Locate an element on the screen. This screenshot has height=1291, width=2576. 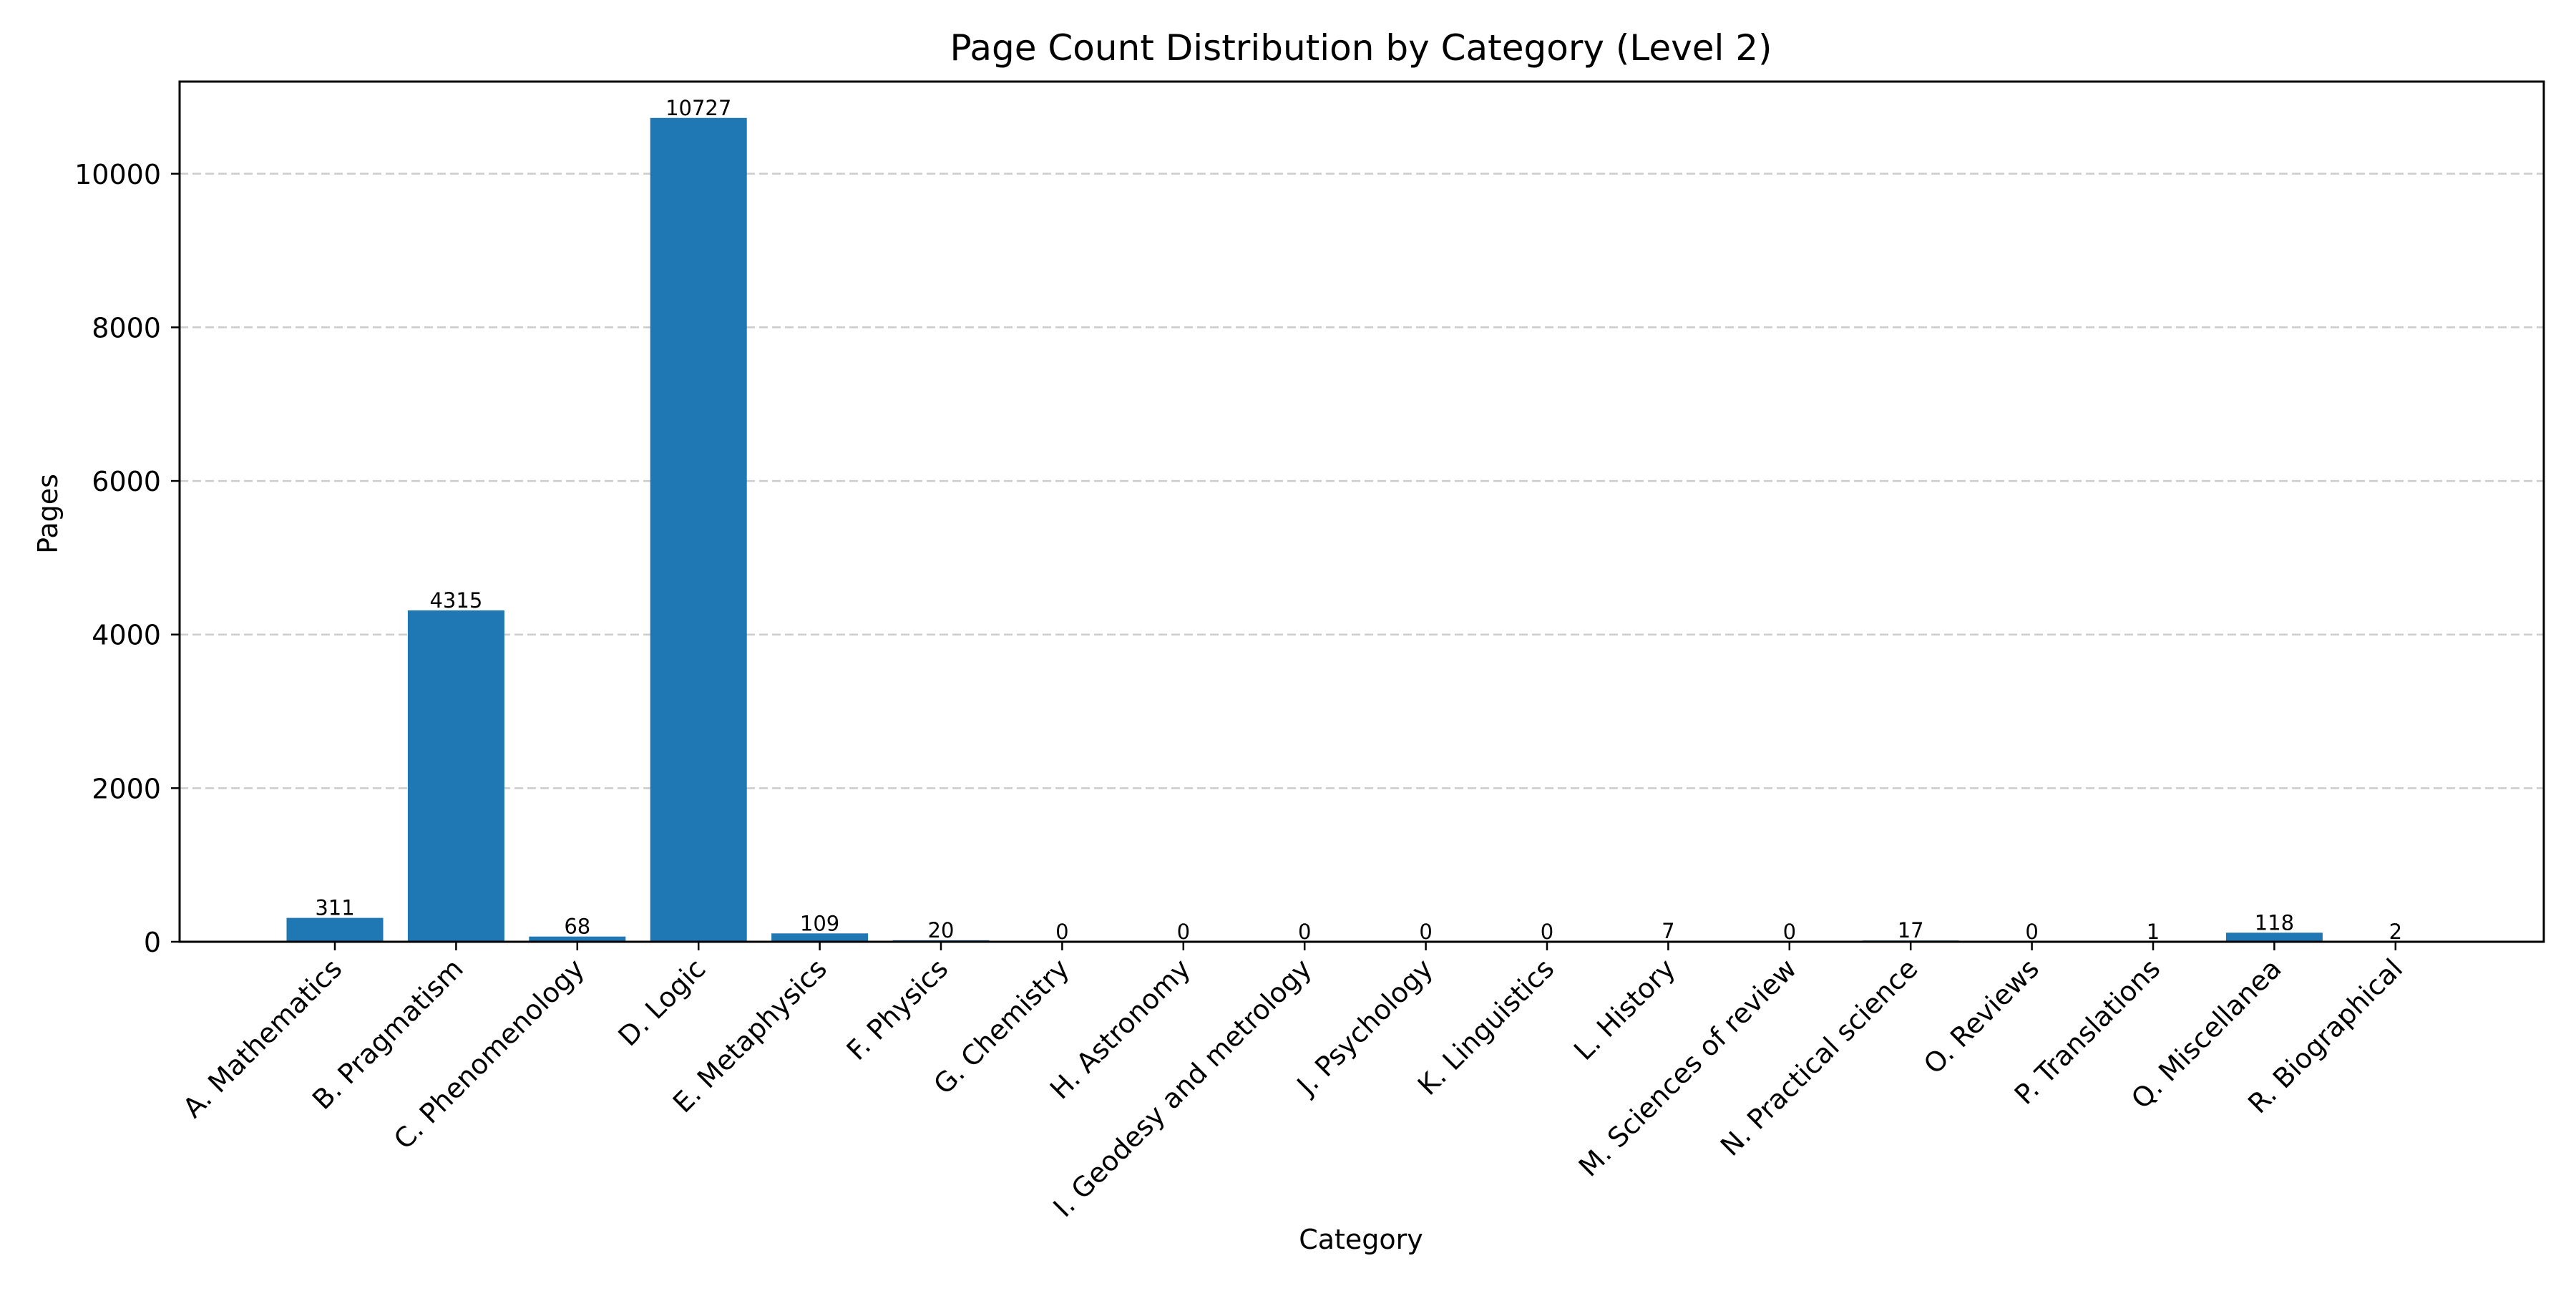
x-tick-label: L. History is located at coordinates (1625, 1009).